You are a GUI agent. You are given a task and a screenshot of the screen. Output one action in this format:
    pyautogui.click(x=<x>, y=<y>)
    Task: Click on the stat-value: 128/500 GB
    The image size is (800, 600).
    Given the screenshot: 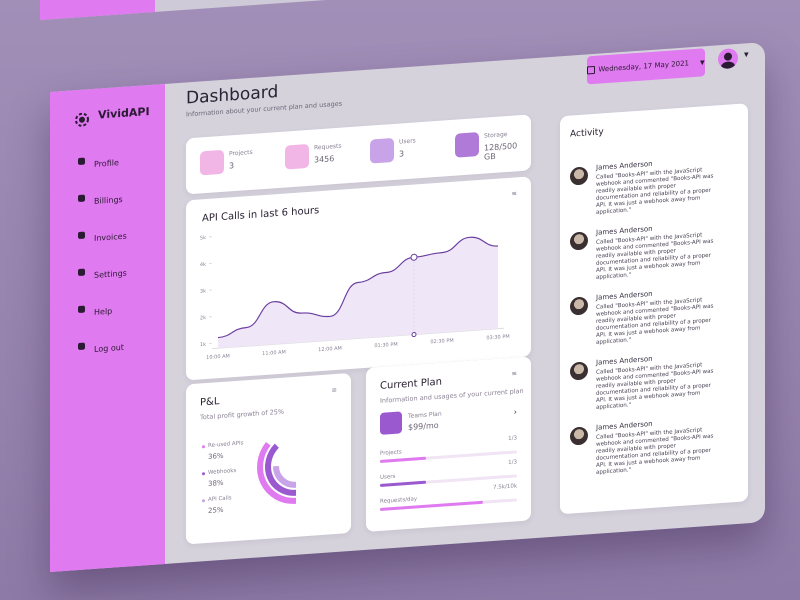 What is the action you would take?
    pyautogui.click(x=501, y=151)
    